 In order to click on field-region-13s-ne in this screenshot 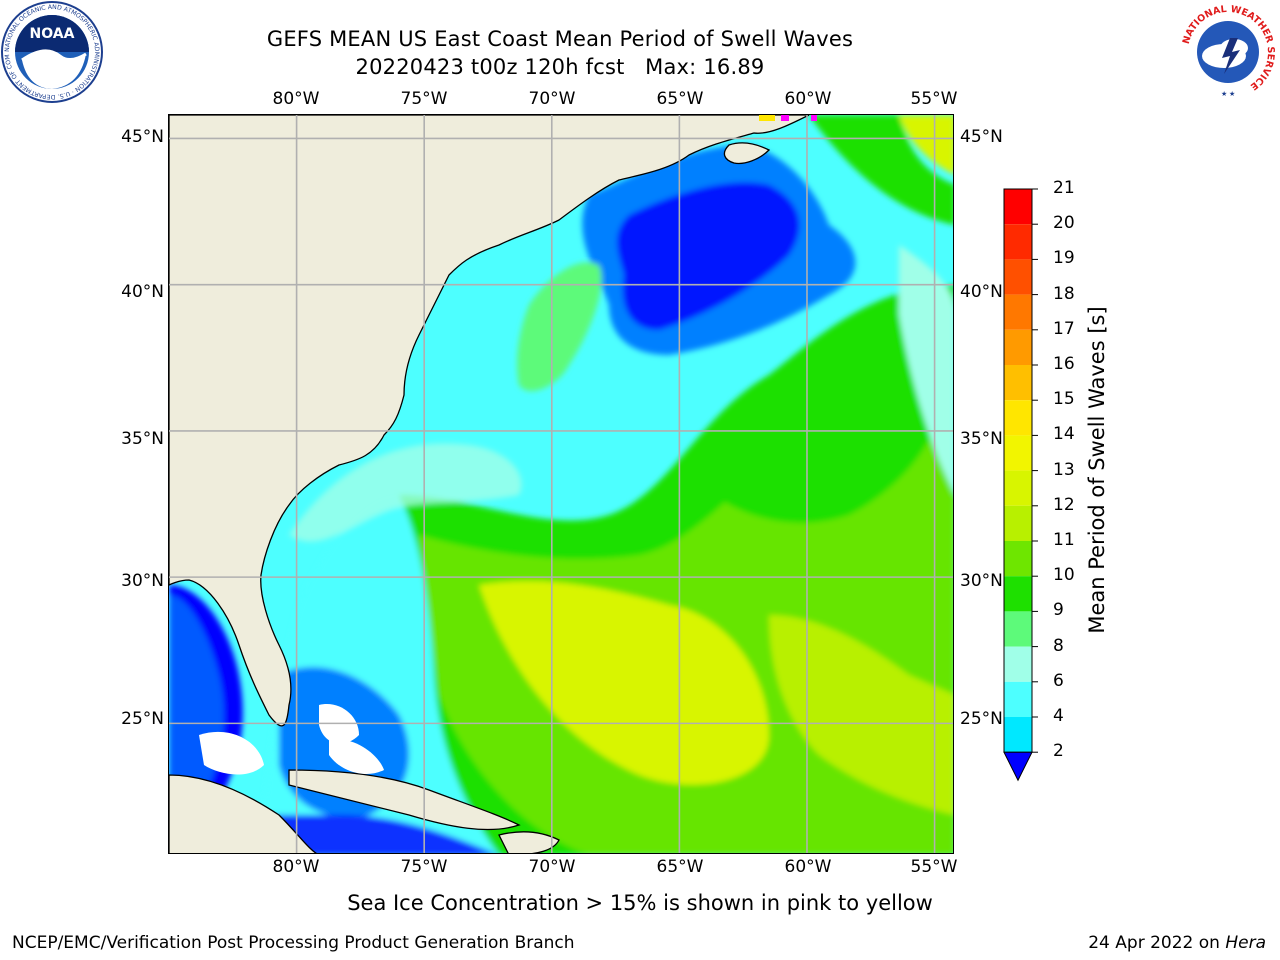, I will do `click(926, 144)`.